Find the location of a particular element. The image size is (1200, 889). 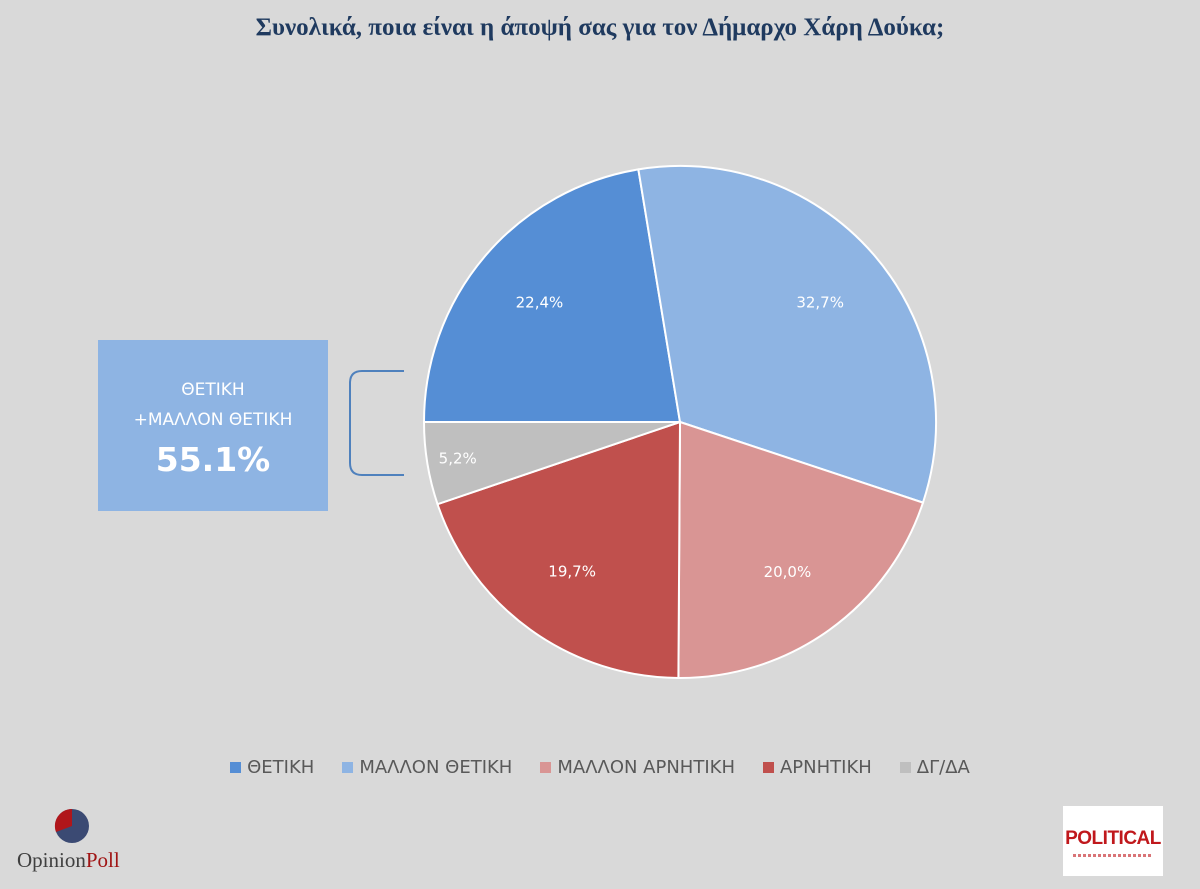

legend-item-2: ΜΑΛΛΟΝ ΘΕΤΙΚΗ is located at coordinates (427, 767).